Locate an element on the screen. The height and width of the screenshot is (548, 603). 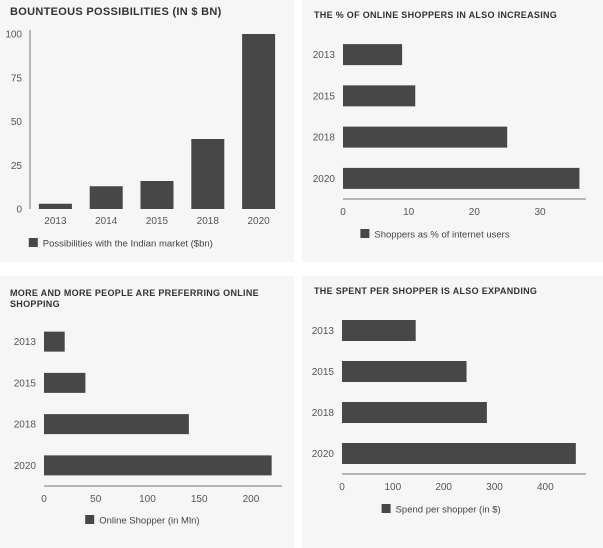
x-tick-label: 300 is located at coordinates (494, 487).